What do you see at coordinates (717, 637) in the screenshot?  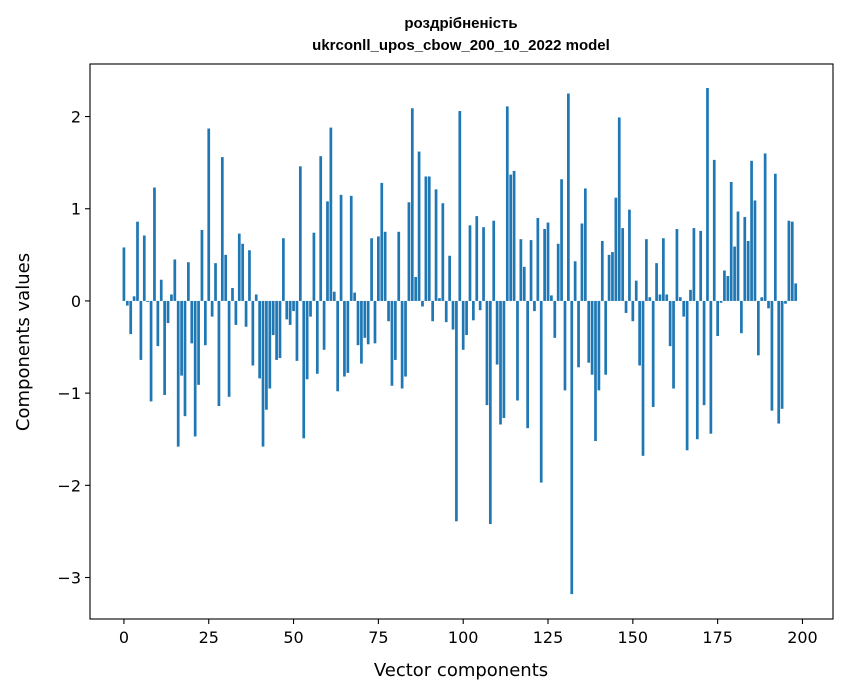 I see `x-tick-label-175: 175` at bounding box center [717, 637].